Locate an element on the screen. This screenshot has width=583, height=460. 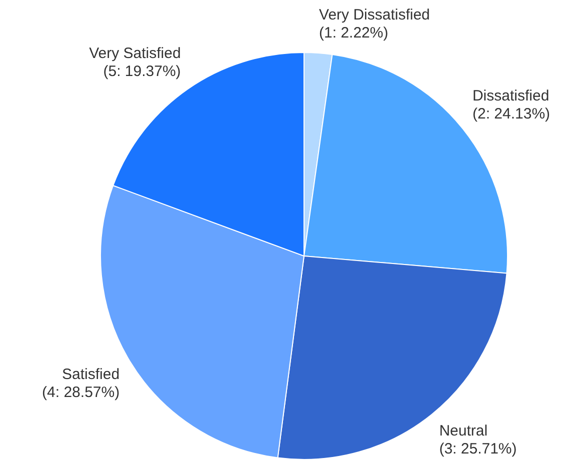
slice-label: Dissatisfied is located at coordinates (511, 95).